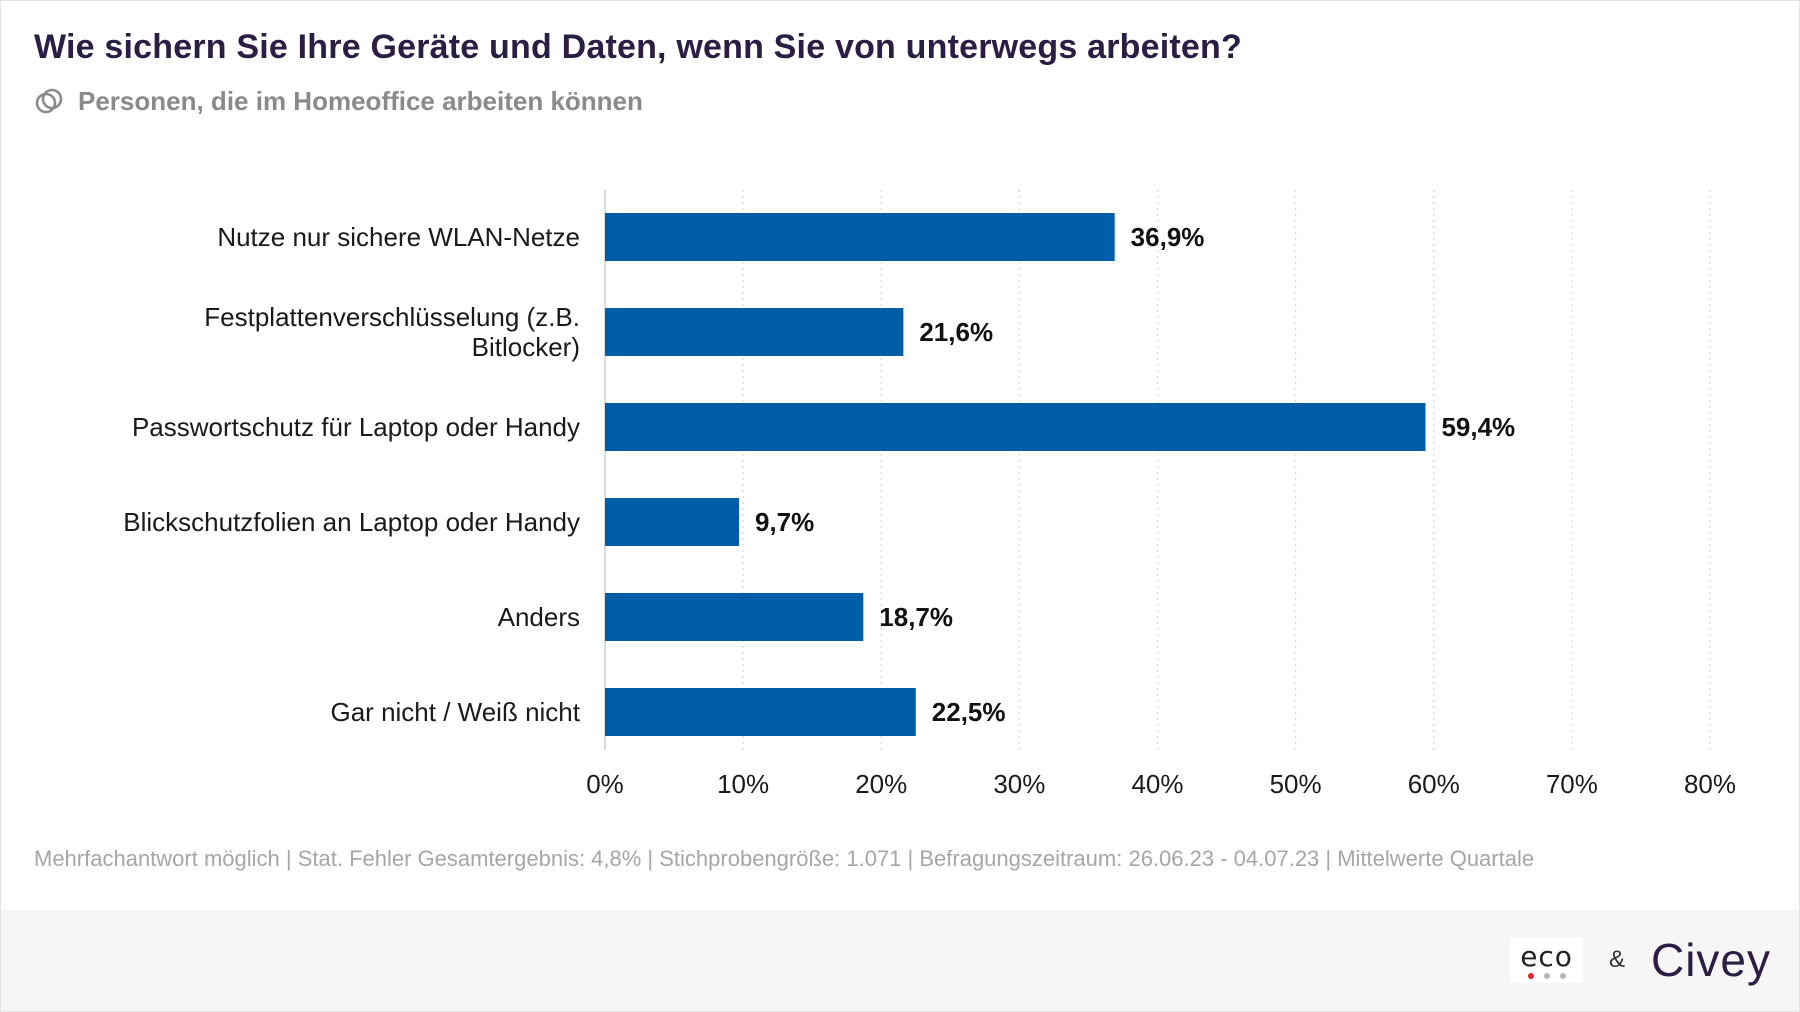 The width and height of the screenshot is (1800, 1012). I want to click on category-label-line: Nutze nur sichere WLAN-Netze, so click(398, 237).